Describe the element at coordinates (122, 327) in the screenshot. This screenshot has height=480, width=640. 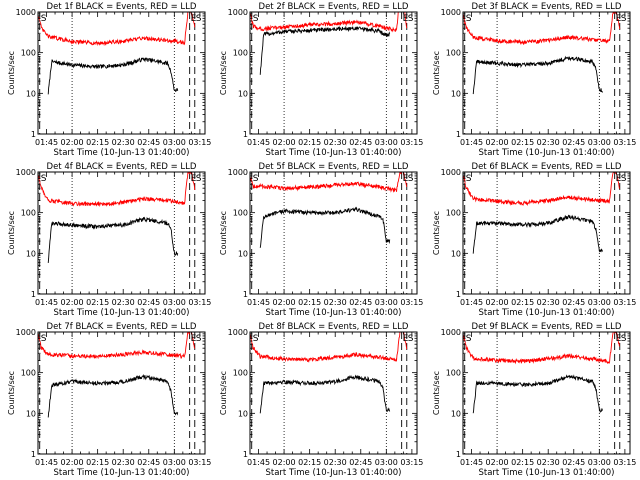
I see `panel-title: Det 7f BLACK = Events, RED = LLD` at that location.